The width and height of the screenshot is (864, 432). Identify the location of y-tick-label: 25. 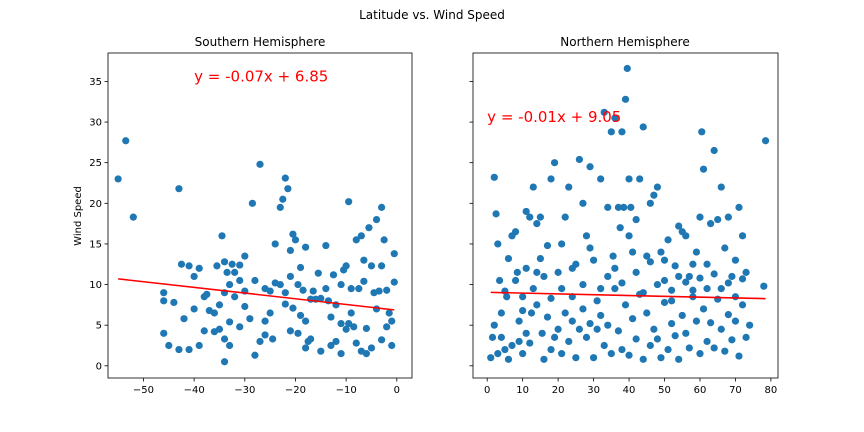
(95, 163).